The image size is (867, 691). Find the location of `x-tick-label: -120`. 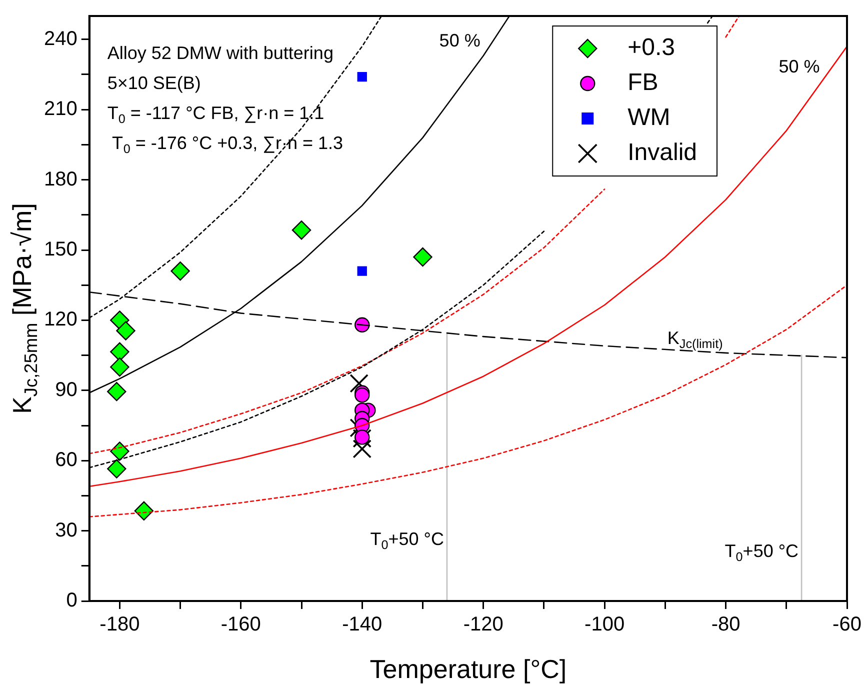

x-tick-label: -120 is located at coordinates (483, 625).